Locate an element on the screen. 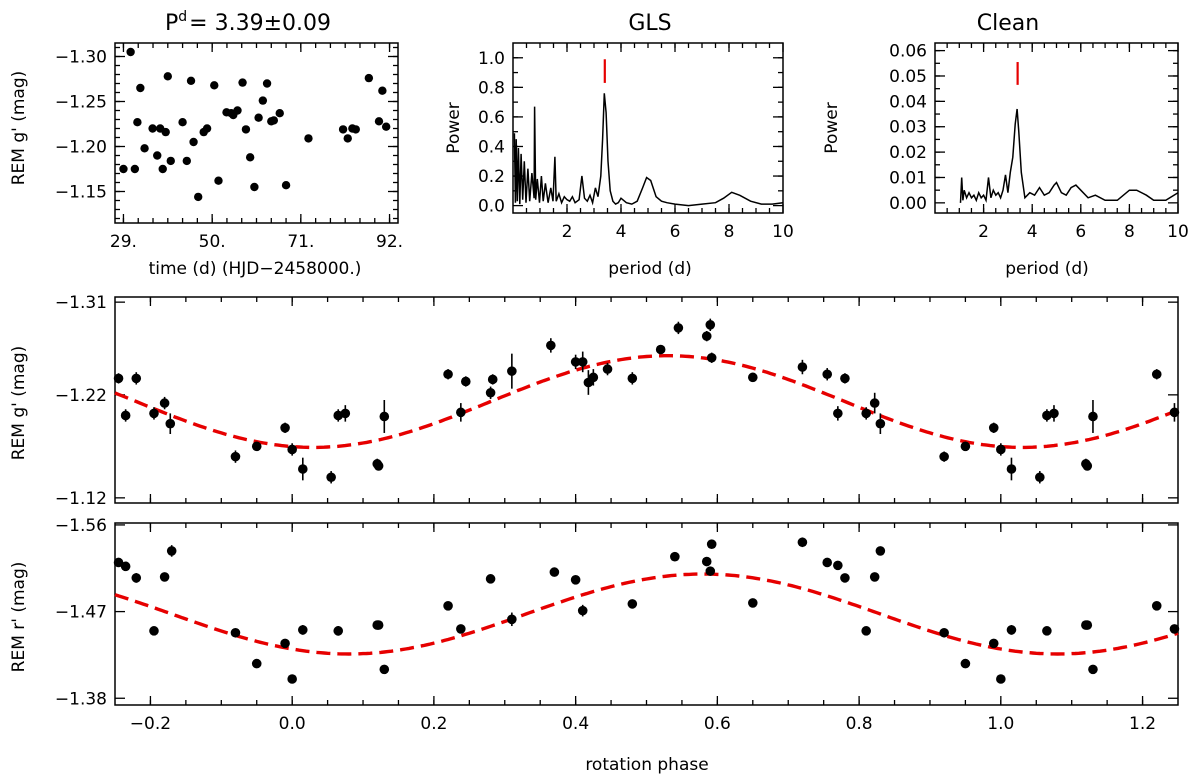 The height and width of the screenshot is (779, 1200). light-curve-ylabel: REM g' (mag) is located at coordinates (19, 128).